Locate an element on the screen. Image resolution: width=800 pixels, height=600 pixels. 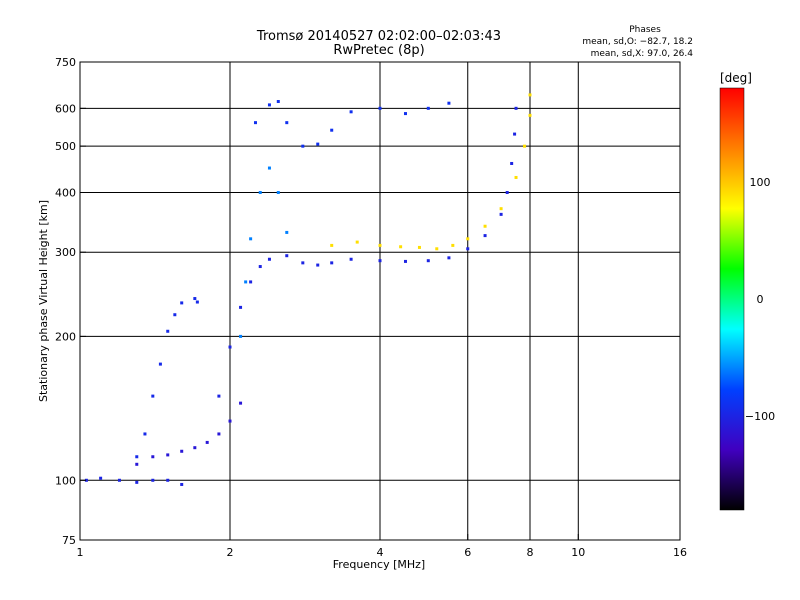
stats-line-x: mean, sd,X: 97.0, 26.4 is located at coordinates (642, 54).